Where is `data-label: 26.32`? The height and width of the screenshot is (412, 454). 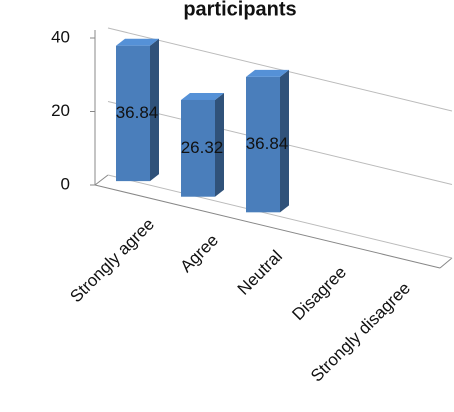
data-label: 26.32 is located at coordinates (202, 147).